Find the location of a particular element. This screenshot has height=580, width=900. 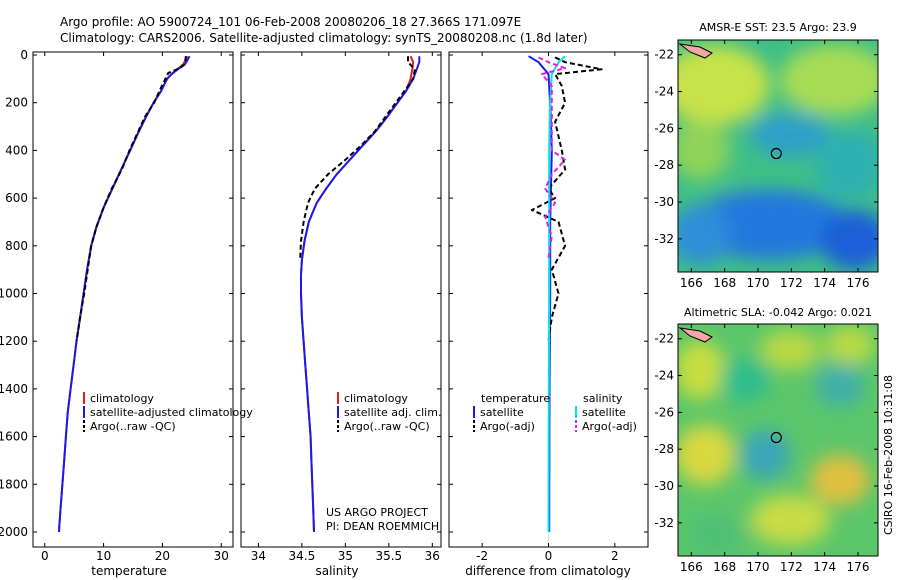

difference-xtick-label: -2 is located at coordinates (482, 556).